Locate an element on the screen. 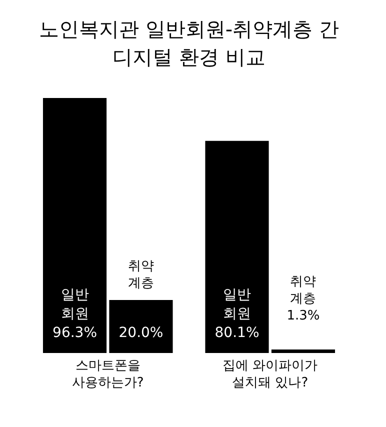  text: 취약계층 is located at coordinates (303, 290).